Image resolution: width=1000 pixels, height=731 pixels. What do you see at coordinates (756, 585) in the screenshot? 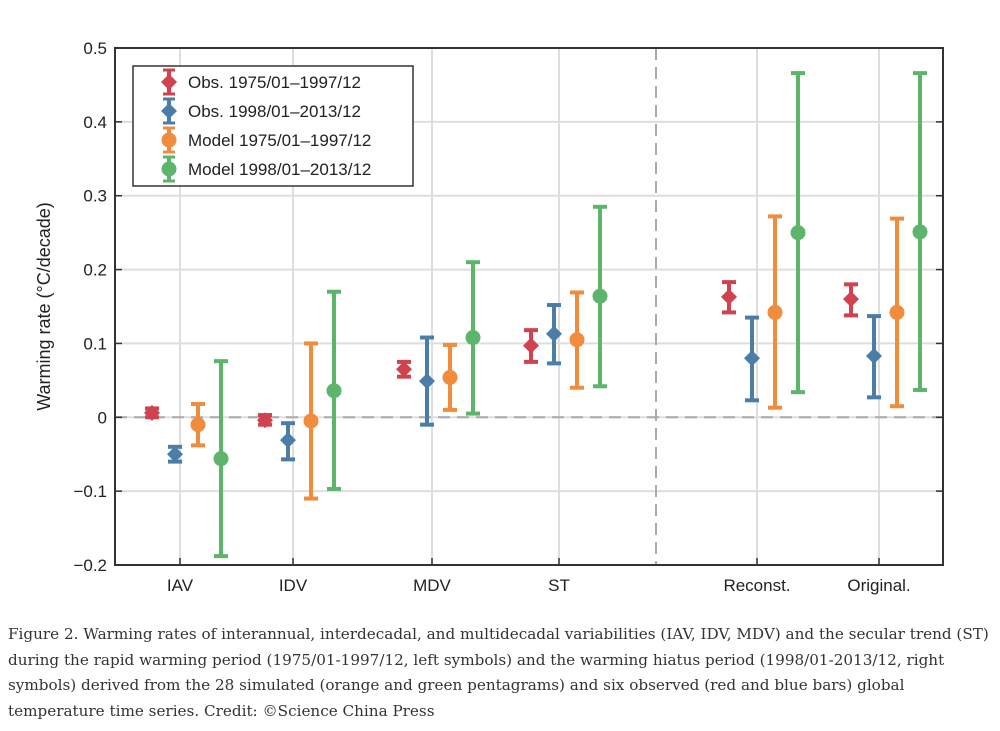
I see `x-tick-label: Reconst.` at bounding box center [756, 585].